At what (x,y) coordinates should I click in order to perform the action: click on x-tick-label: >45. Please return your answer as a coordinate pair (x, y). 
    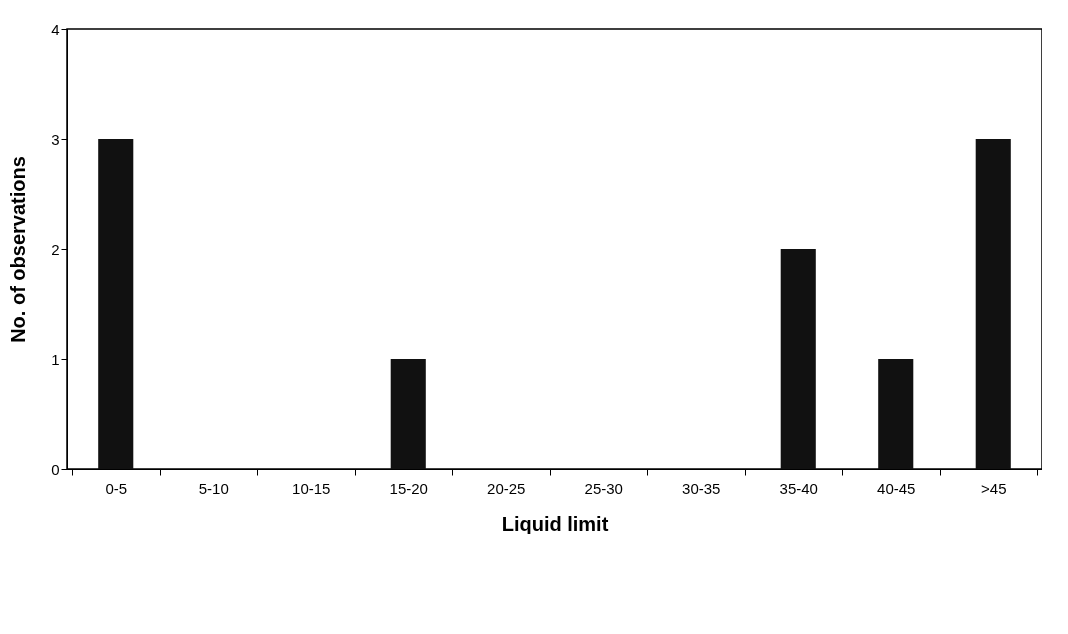
    Looking at the image, I should click on (994, 488).